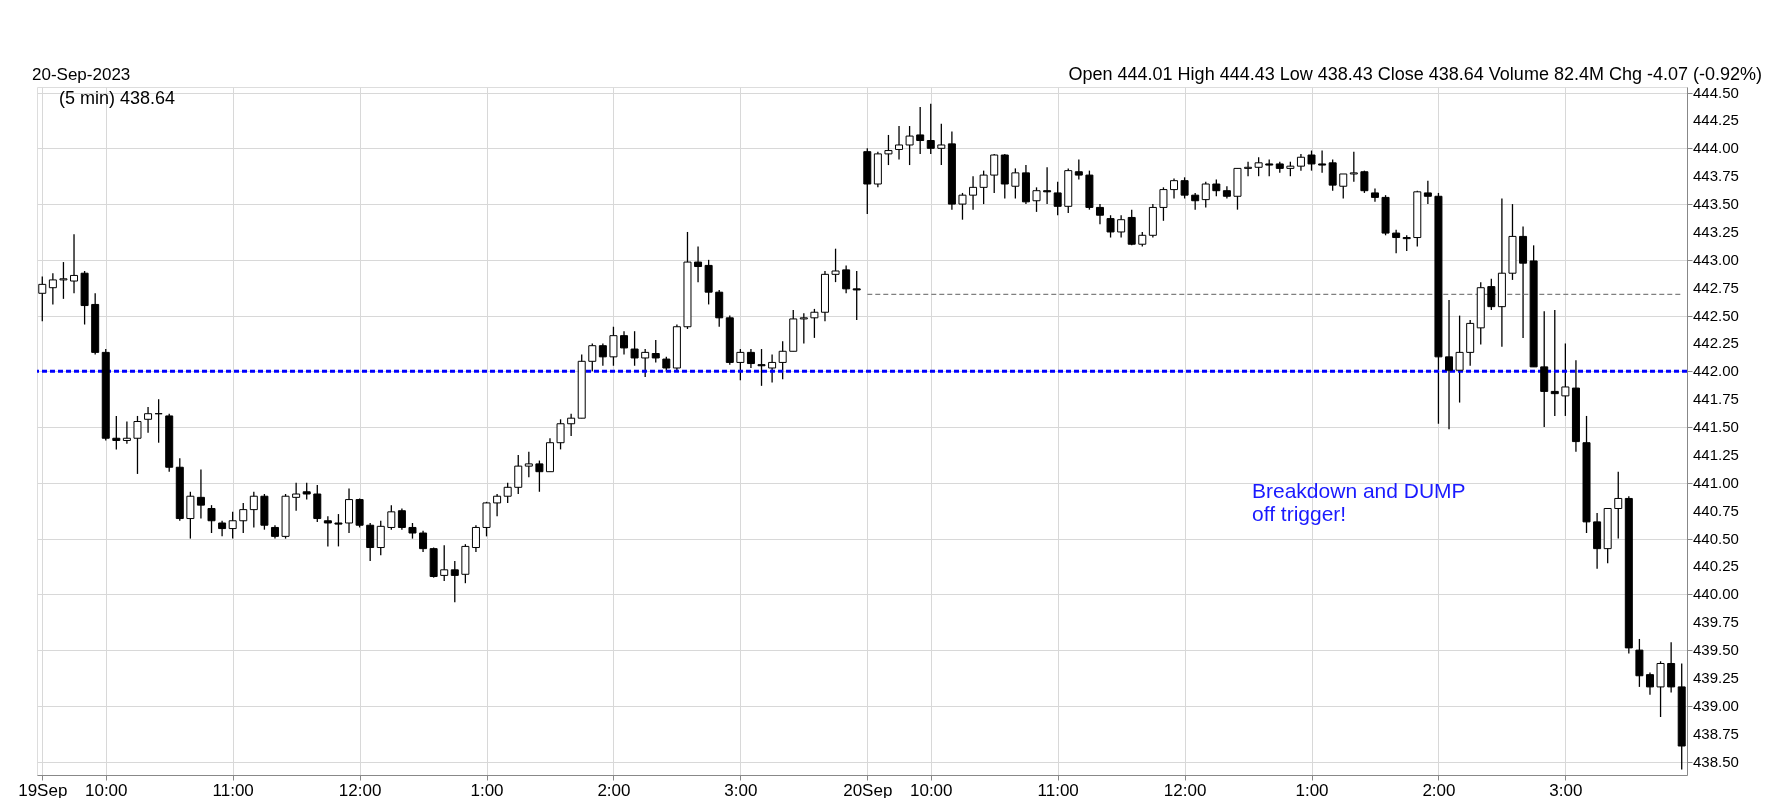 The image size is (1772, 798). I want to click on y-tick-label: 442.50, so click(1716, 315).